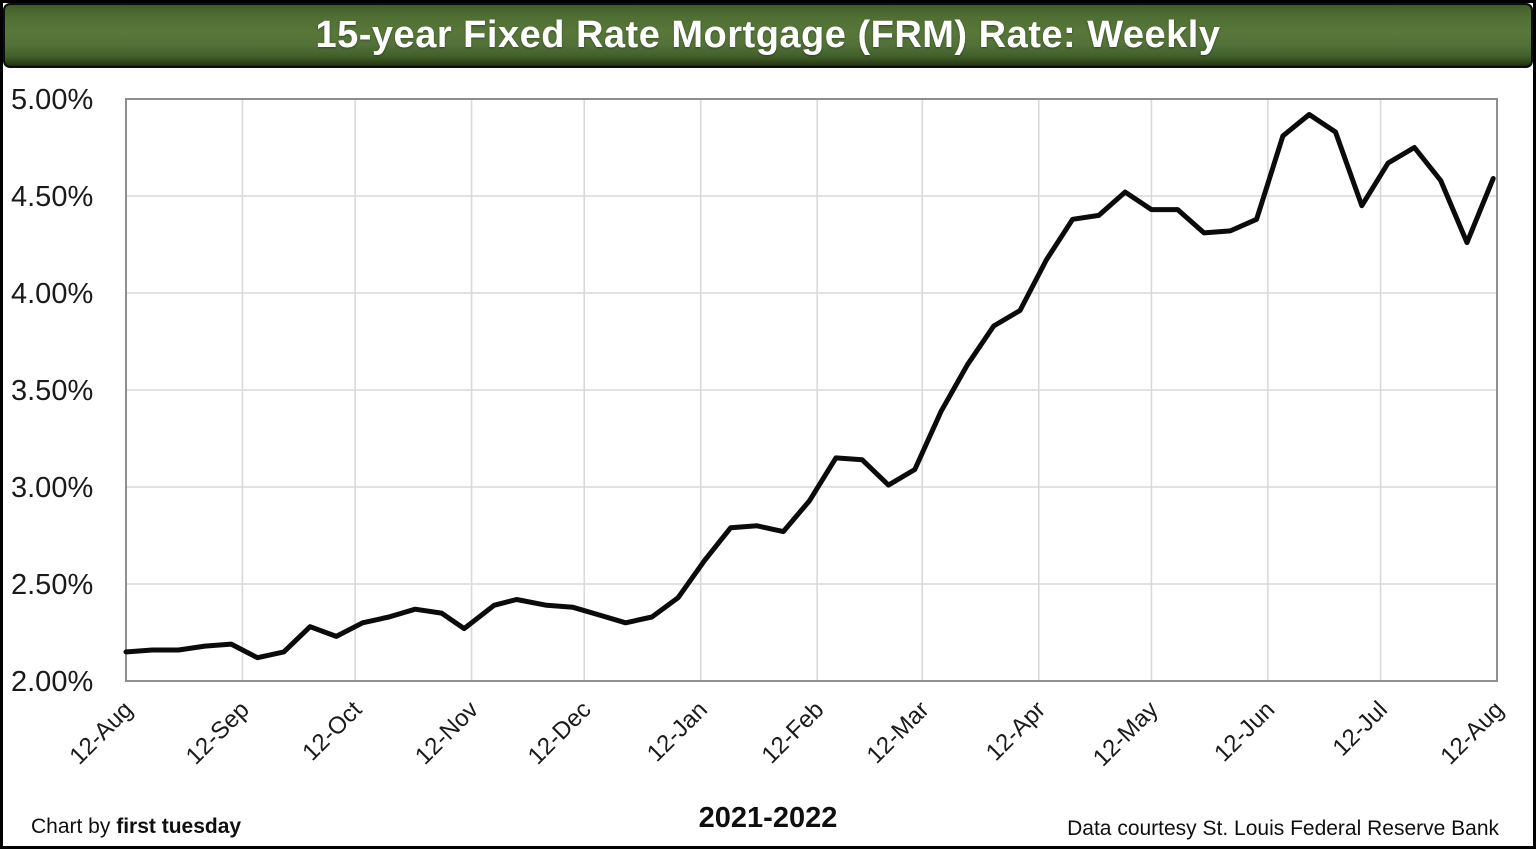 The height and width of the screenshot is (849, 1536). Describe the element at coordinates (74, 826) in the screenshot. I see `credit-prefix: Chart by` at that location.